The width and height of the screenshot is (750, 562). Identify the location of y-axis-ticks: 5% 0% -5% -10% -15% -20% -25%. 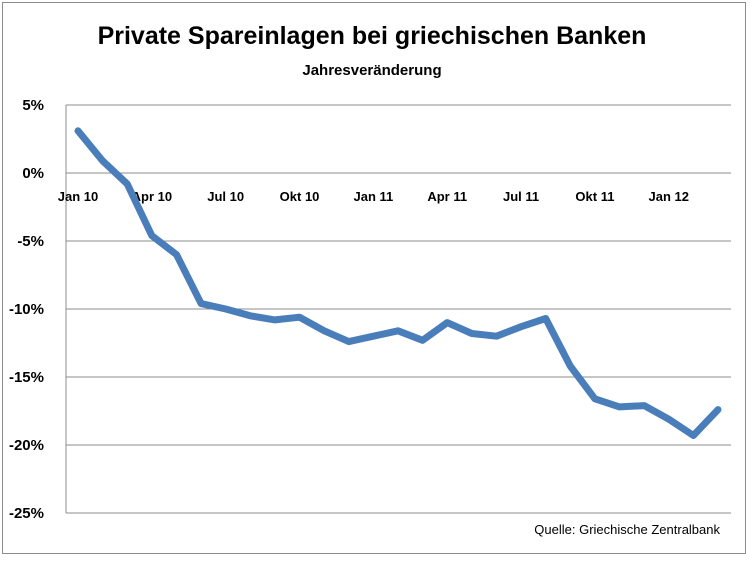
(26, 309).